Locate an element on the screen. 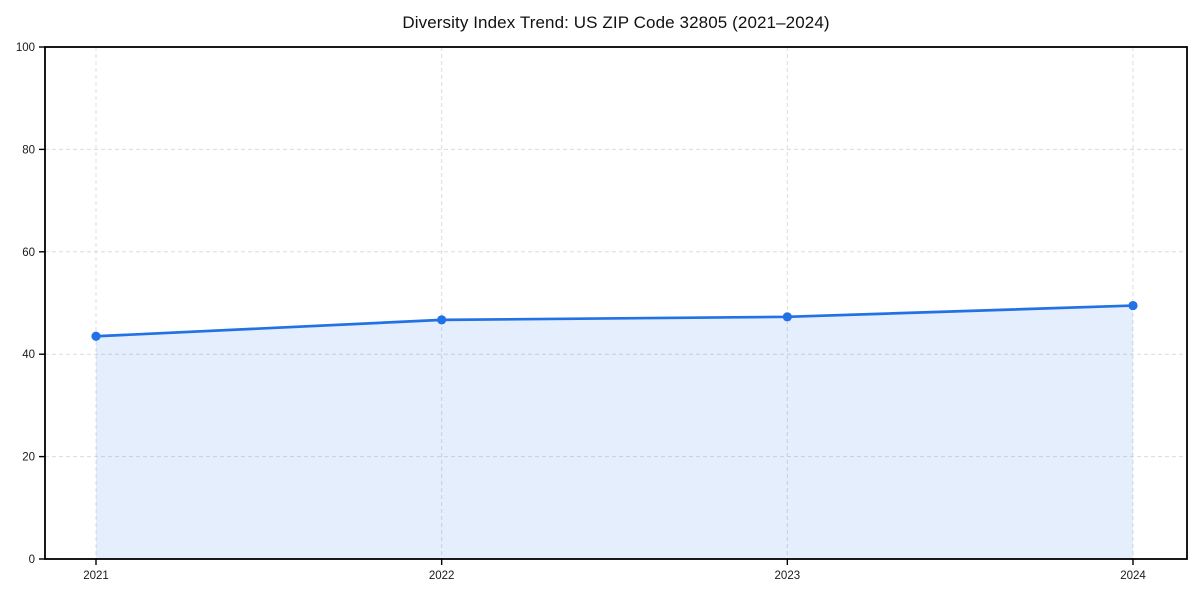  y-tick-label: 0 is located at coordinates (32, 560).